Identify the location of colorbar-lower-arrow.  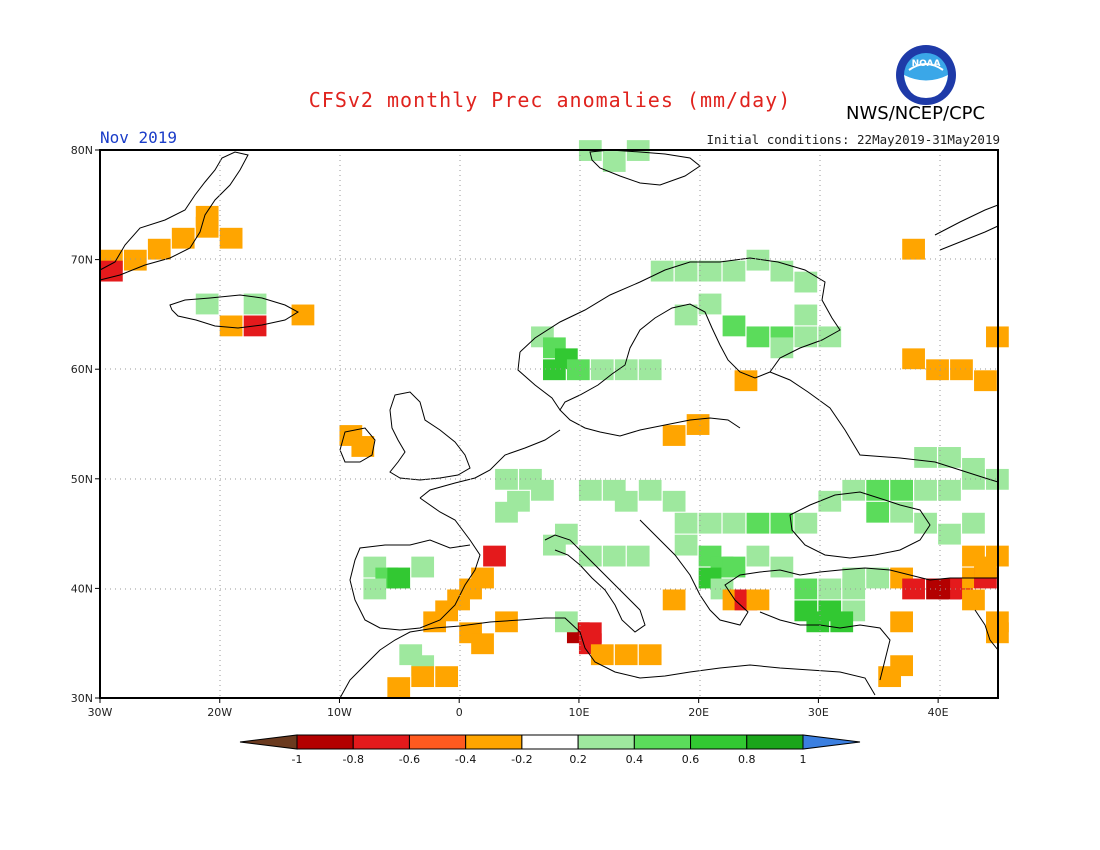
(268, 742).